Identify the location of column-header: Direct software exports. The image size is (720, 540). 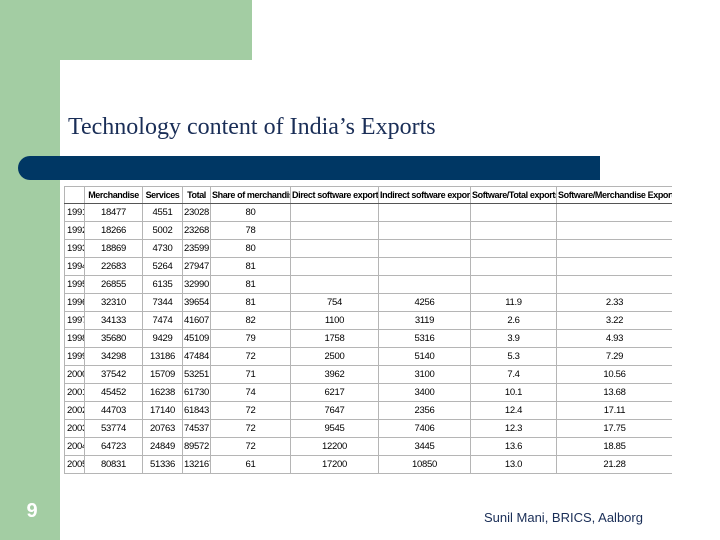
(334, 195).